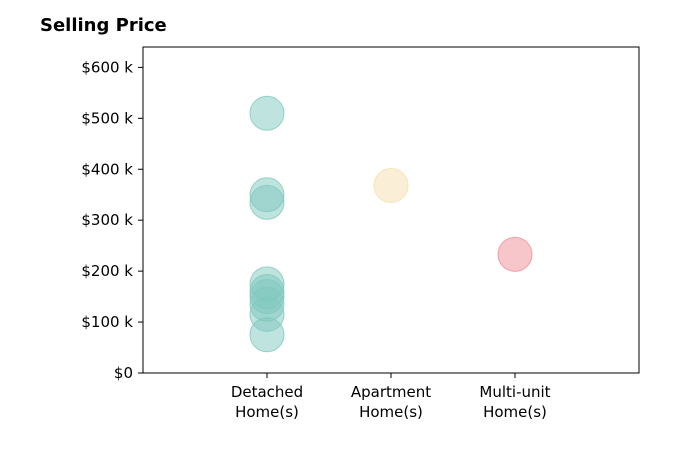 The width and height of the screenshot is (679, 462). What do you see at coordinates (123, 373) in the screenshot?
I see `y-tick-label: $0` at bounding box center [123, 373].